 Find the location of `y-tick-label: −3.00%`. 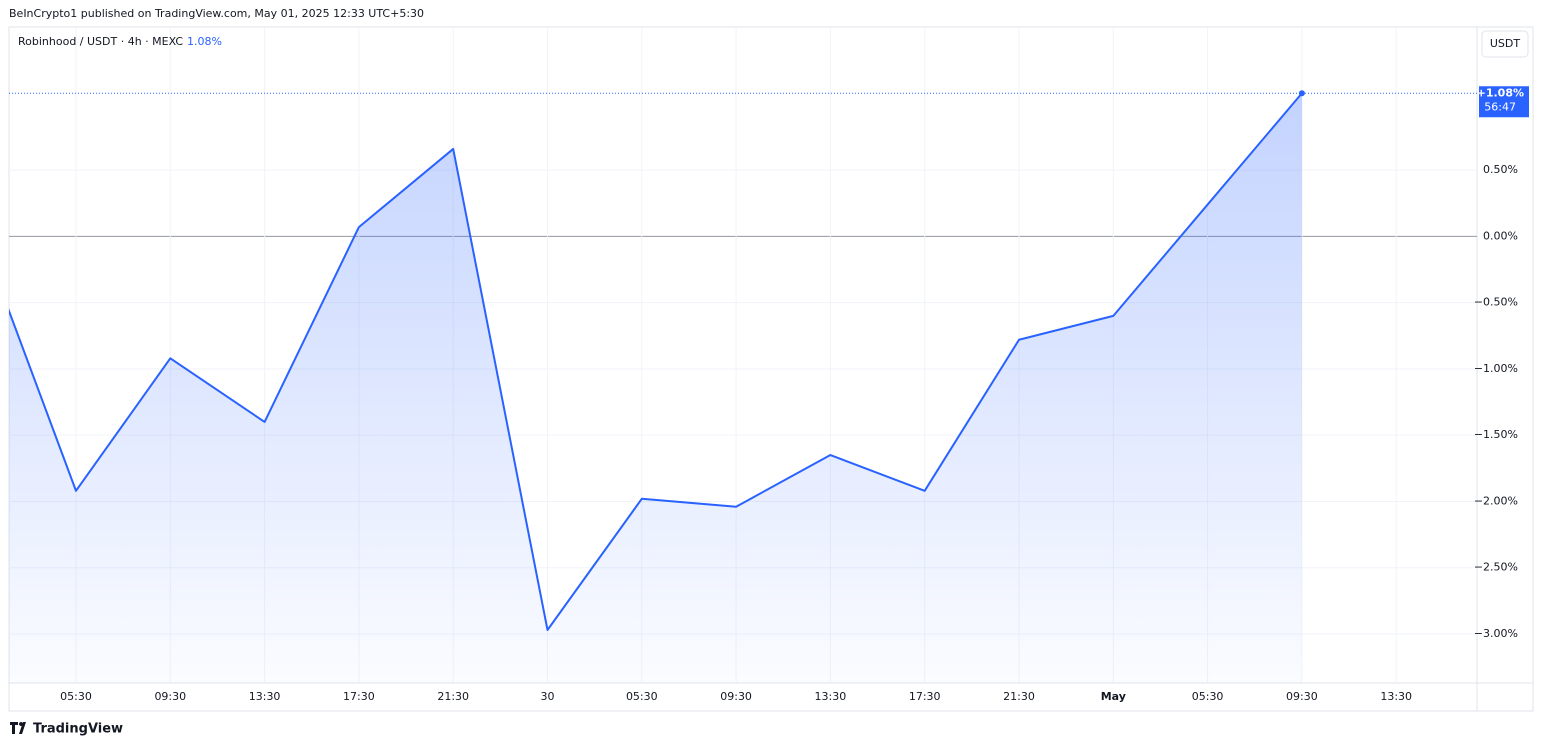

y-tick-label: −3.00% is located at coordinates (1496, 633).